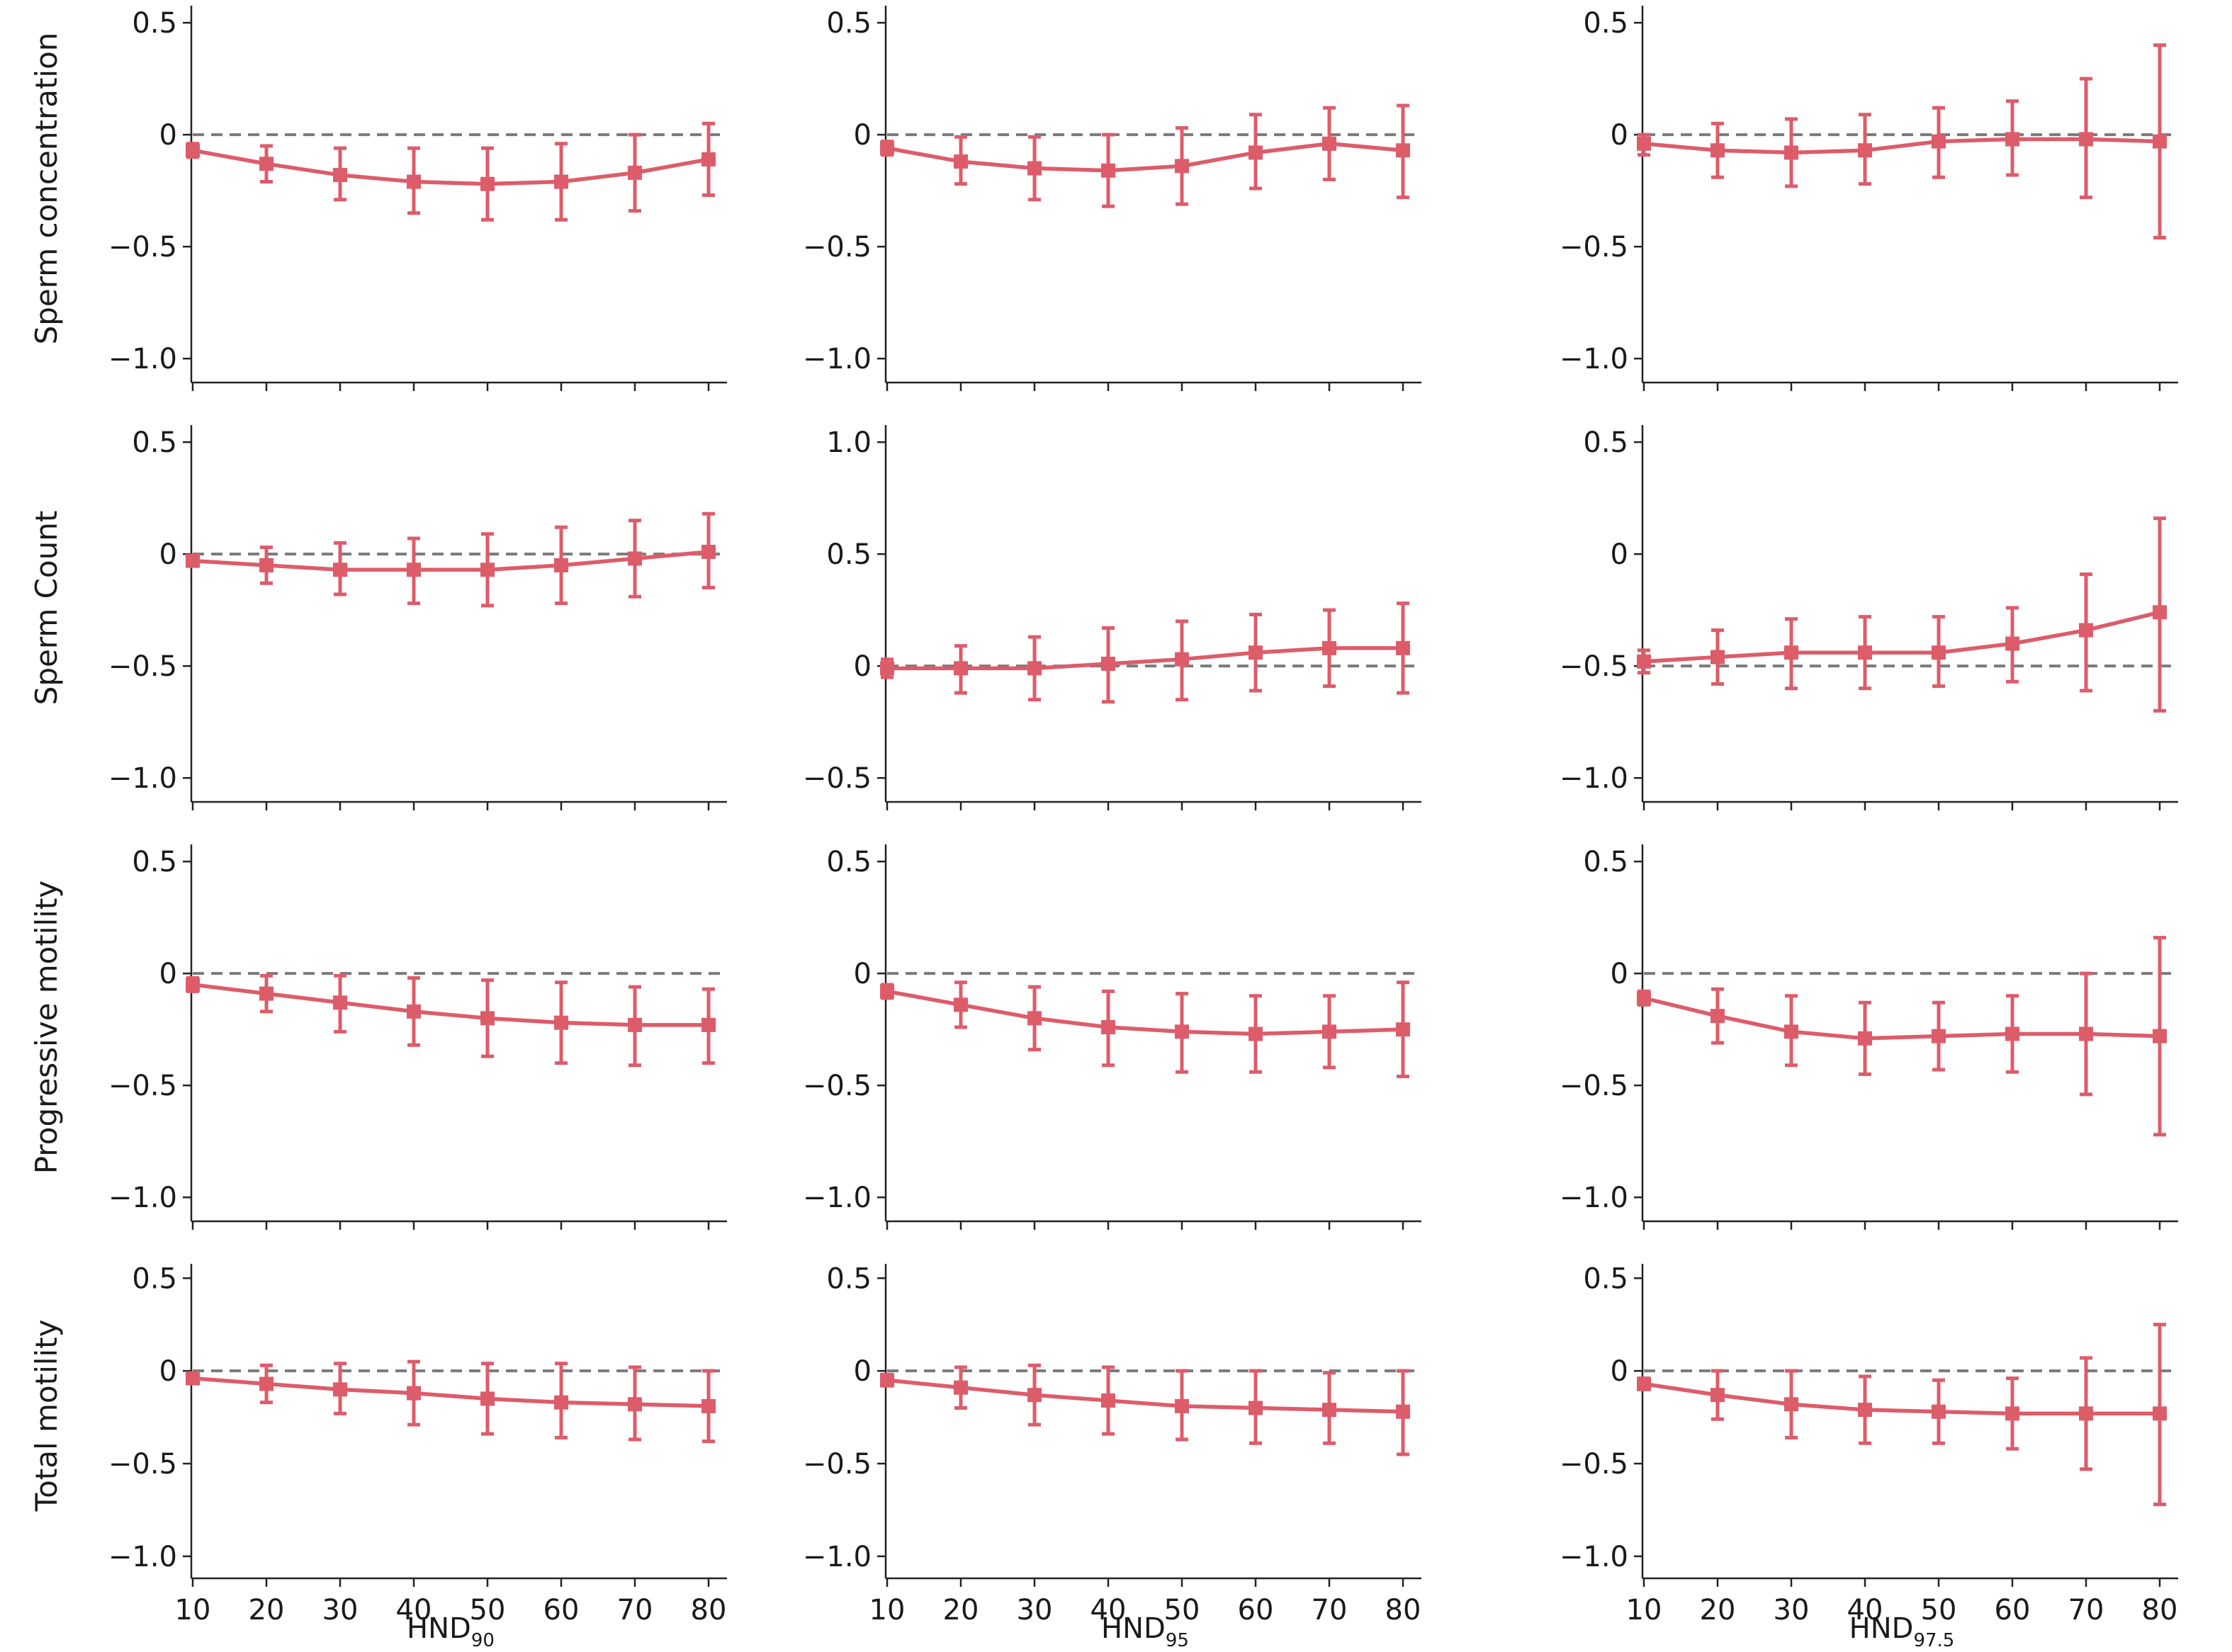 The image size is (2232, 1652). What do you see at coordinates (46, 189) in the screenshot?
I see `ylabel-row-1: Sperm concentration` at bounding box center [46, 189].